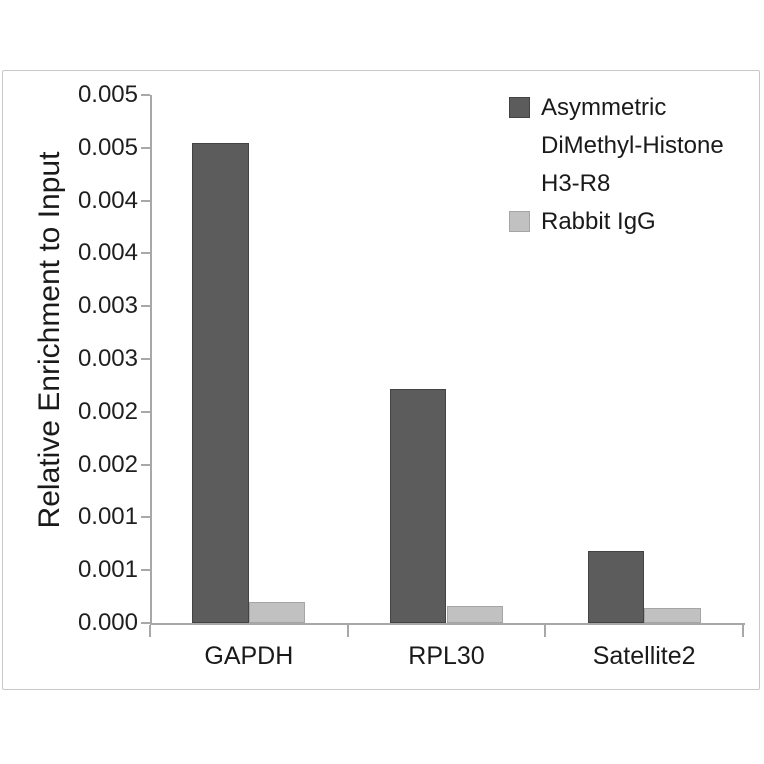 This screenshot has height=764, width=764. I want to click on bar-rpl30-series1, so click(418, 506).